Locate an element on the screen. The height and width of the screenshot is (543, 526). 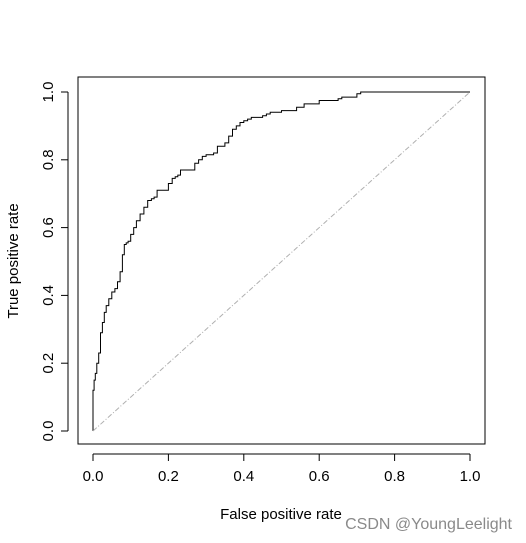
x-tick-label: 0.6 is located at coordinates (319, 476).